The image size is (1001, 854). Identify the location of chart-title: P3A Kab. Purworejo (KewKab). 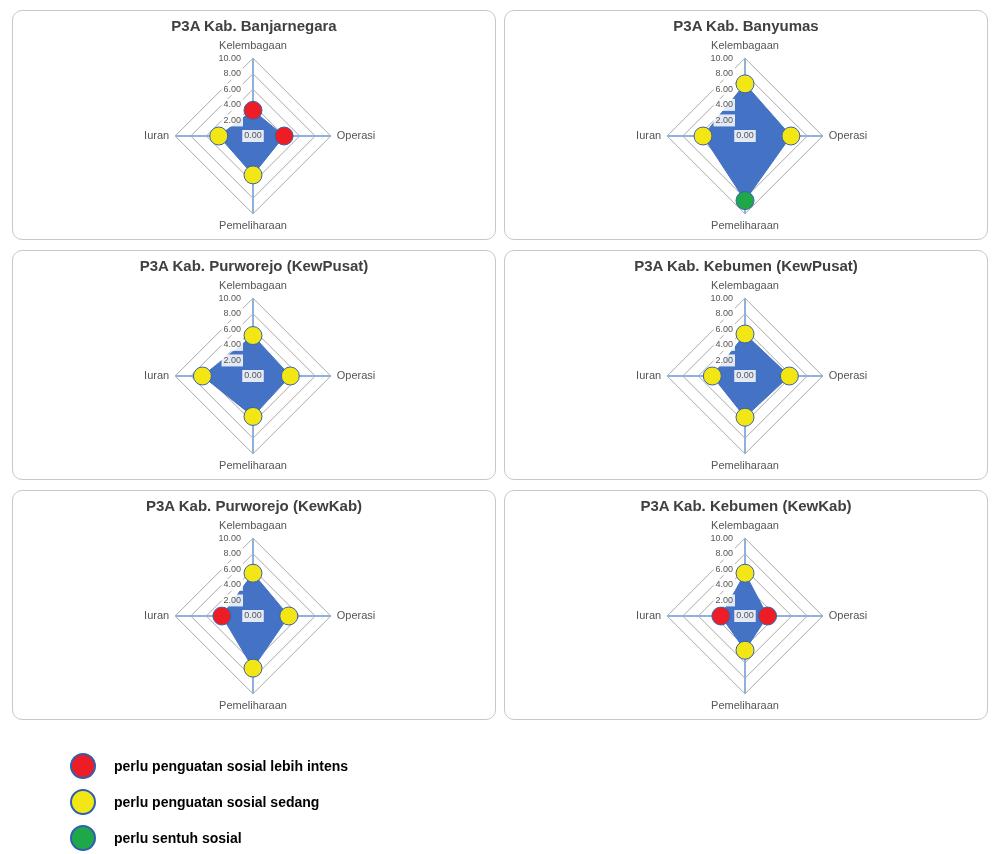
(254, 506).